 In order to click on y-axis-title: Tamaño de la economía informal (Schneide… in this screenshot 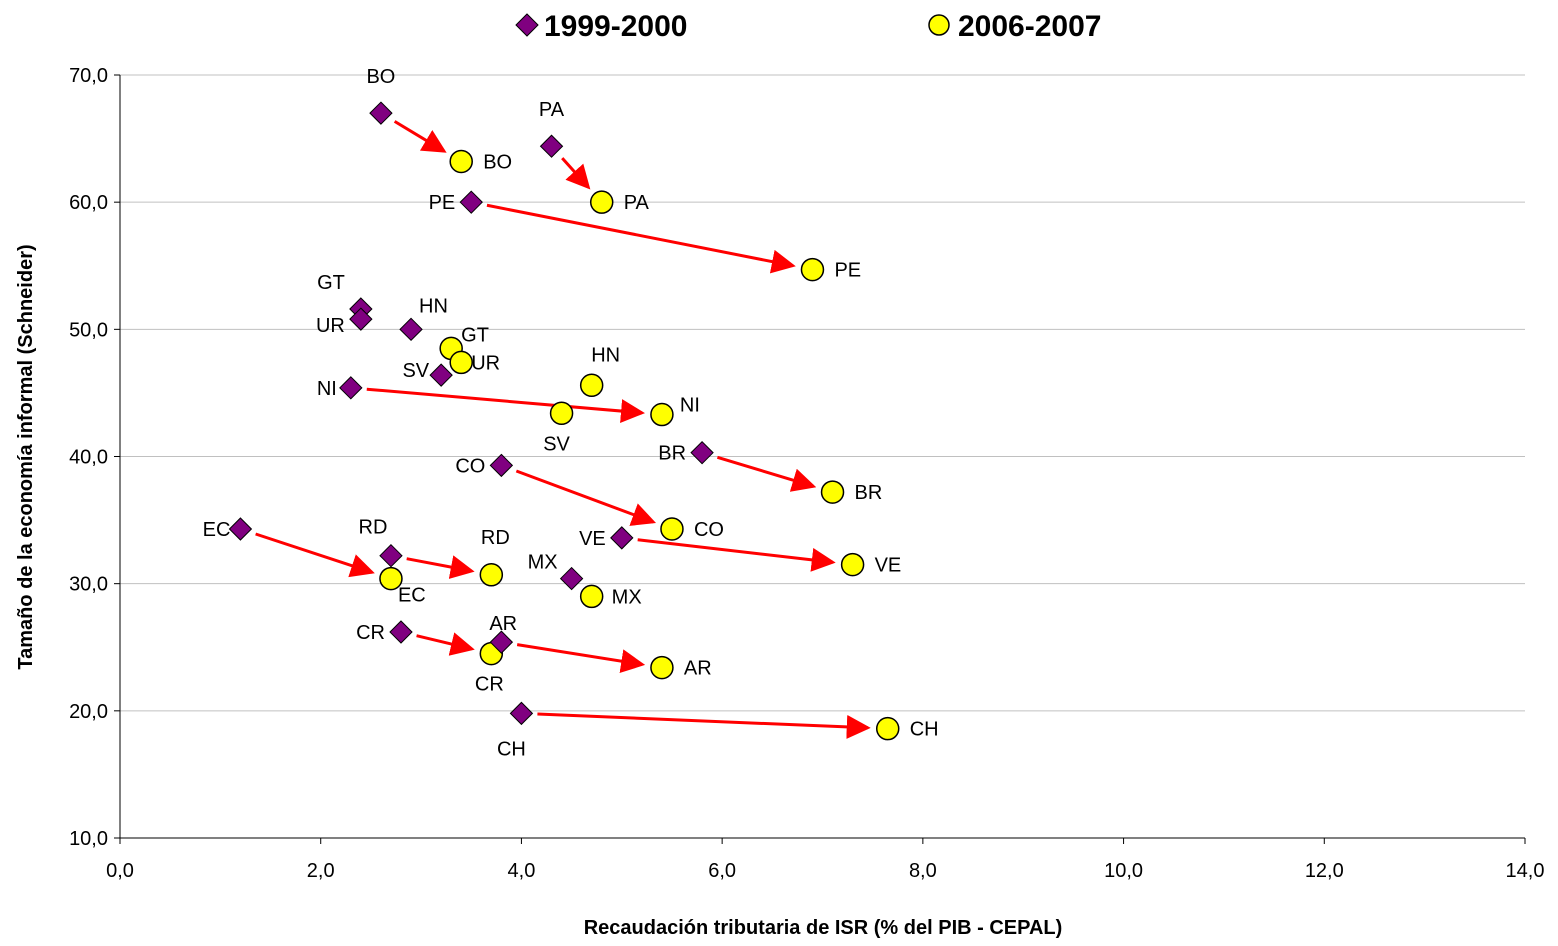, I will do `click(26, 456)`.